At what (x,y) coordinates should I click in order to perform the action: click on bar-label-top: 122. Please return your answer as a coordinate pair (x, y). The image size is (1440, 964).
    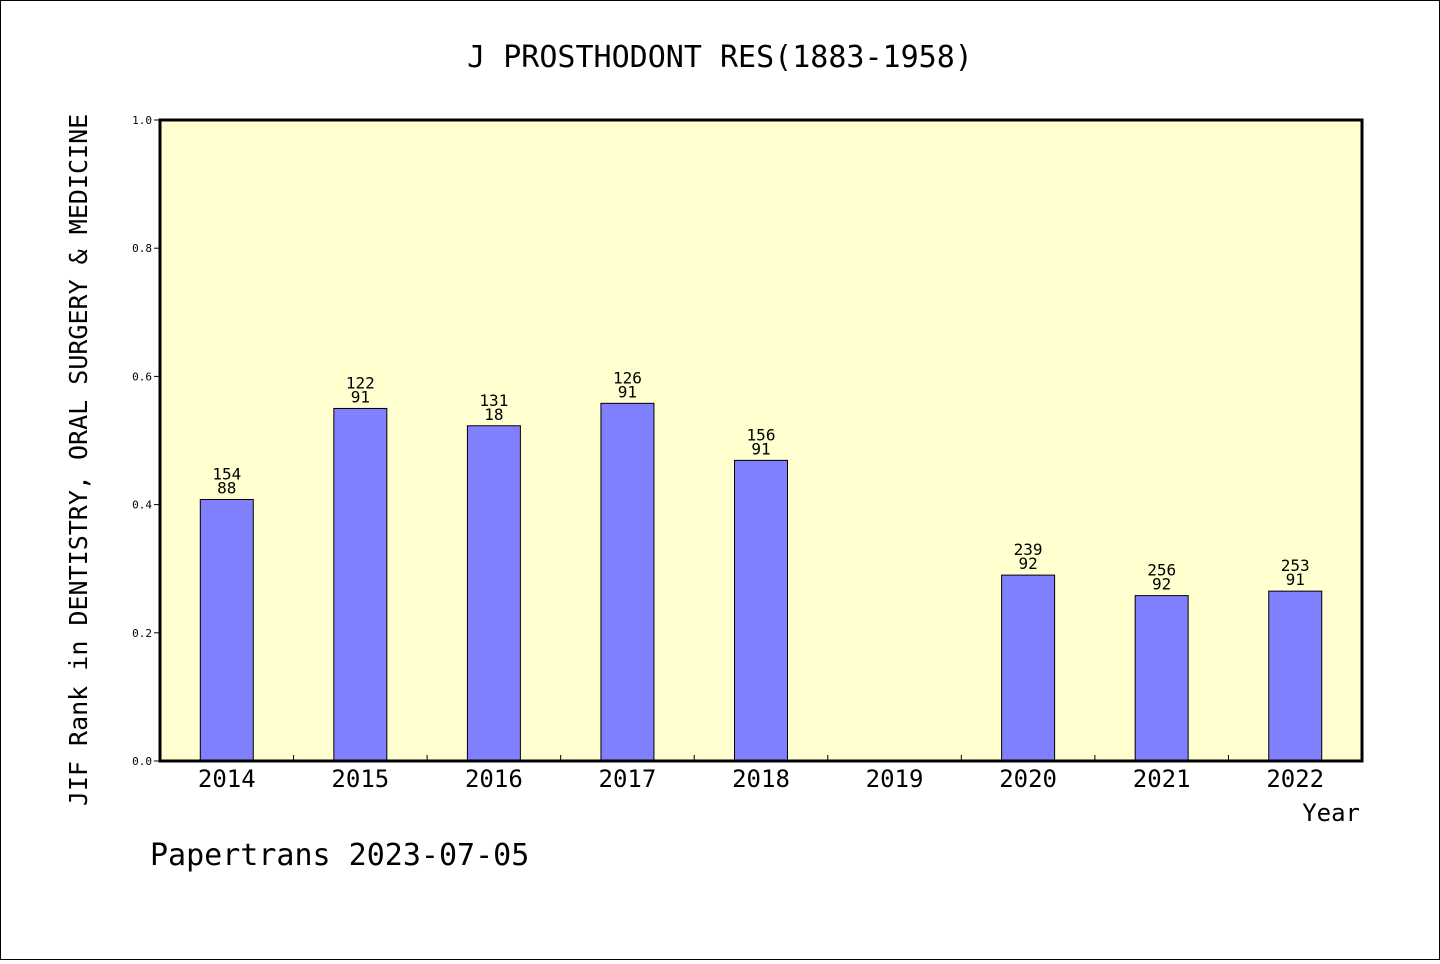
    Looking at the image, I should click on (360, 382).